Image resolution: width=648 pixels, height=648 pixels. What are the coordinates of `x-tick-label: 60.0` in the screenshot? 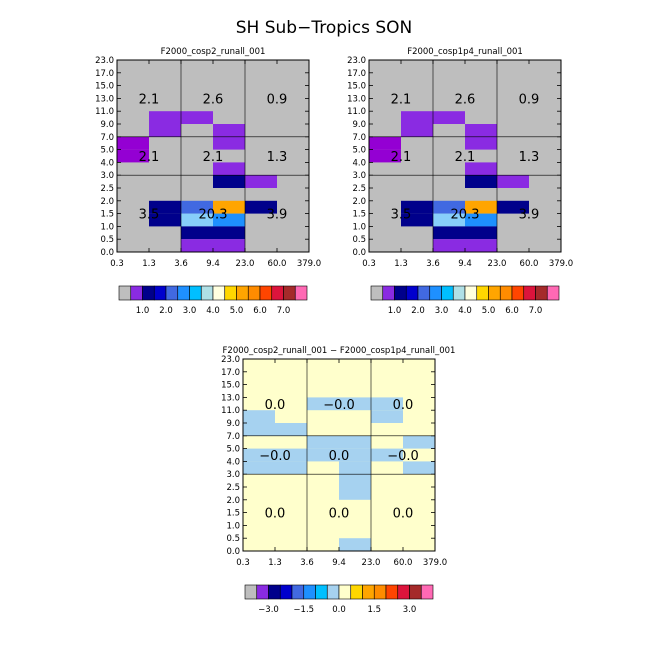 It's located at (403, 563).